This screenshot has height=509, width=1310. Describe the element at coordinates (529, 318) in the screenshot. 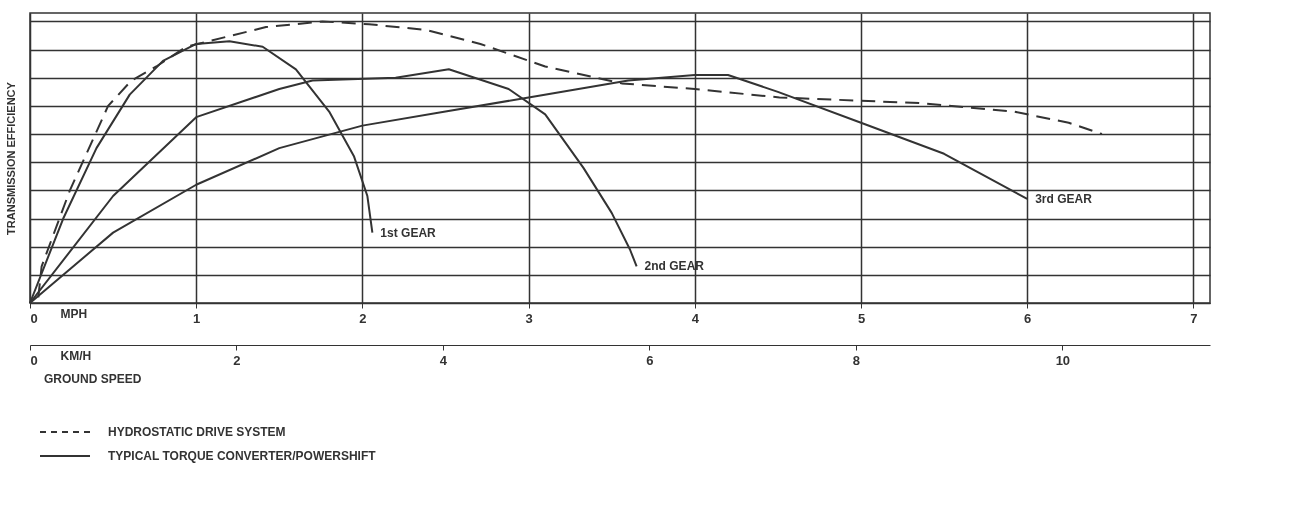

I see `x-tick-label: 3` at that location.